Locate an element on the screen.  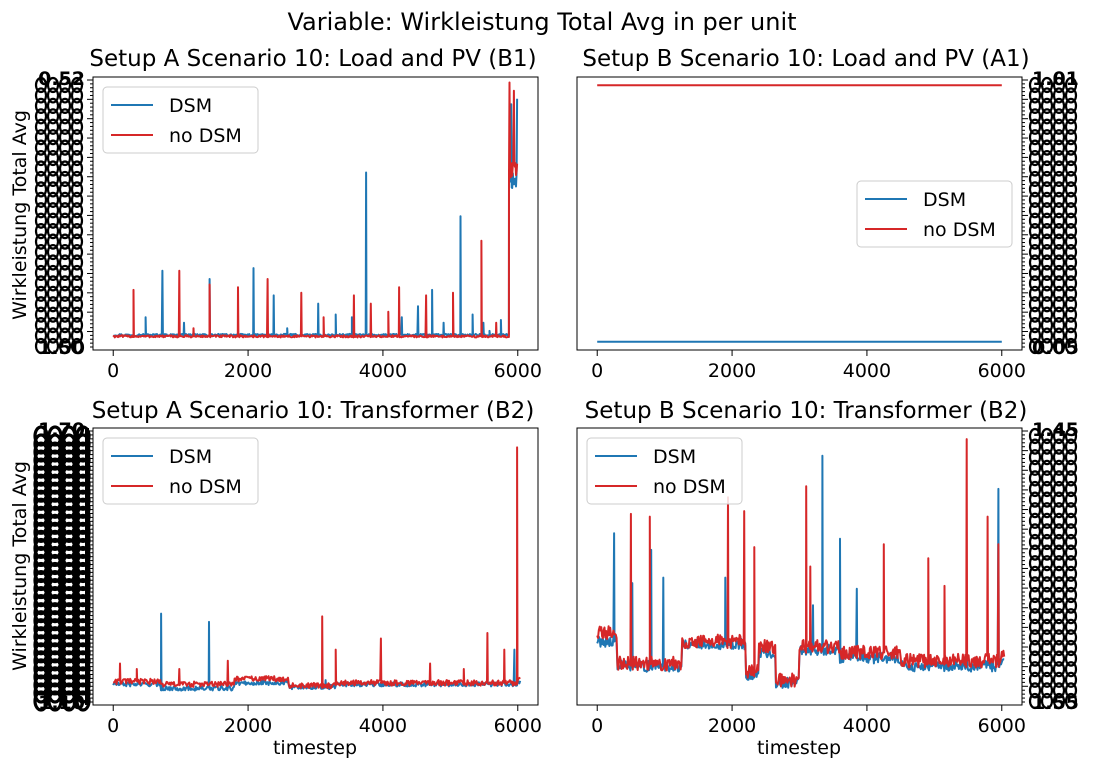
x-tick-label: 4000 is located at coordinates (867, 371).